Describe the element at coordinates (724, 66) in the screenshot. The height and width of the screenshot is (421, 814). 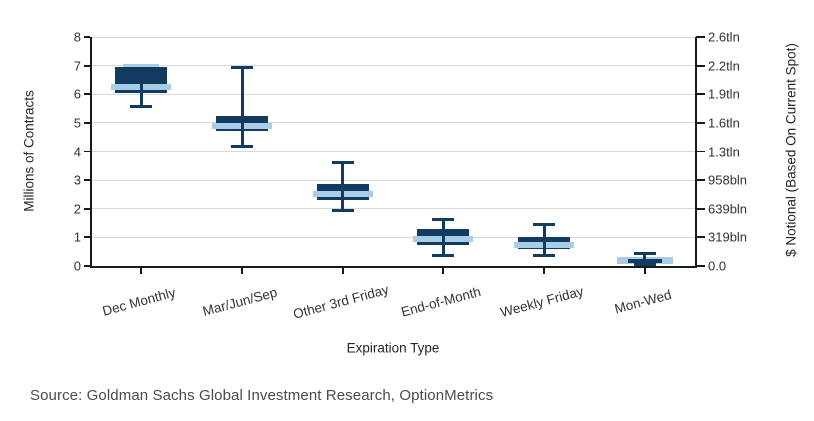
I see `y-axis-right-tick-label: 2.2tln` at that location.